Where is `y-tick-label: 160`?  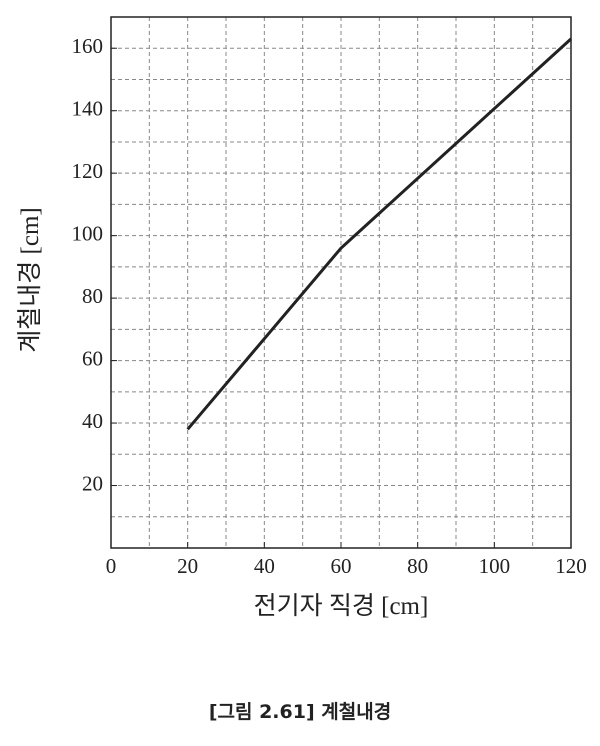 y-tick-label: 160 is located at coordinates (88, 46).